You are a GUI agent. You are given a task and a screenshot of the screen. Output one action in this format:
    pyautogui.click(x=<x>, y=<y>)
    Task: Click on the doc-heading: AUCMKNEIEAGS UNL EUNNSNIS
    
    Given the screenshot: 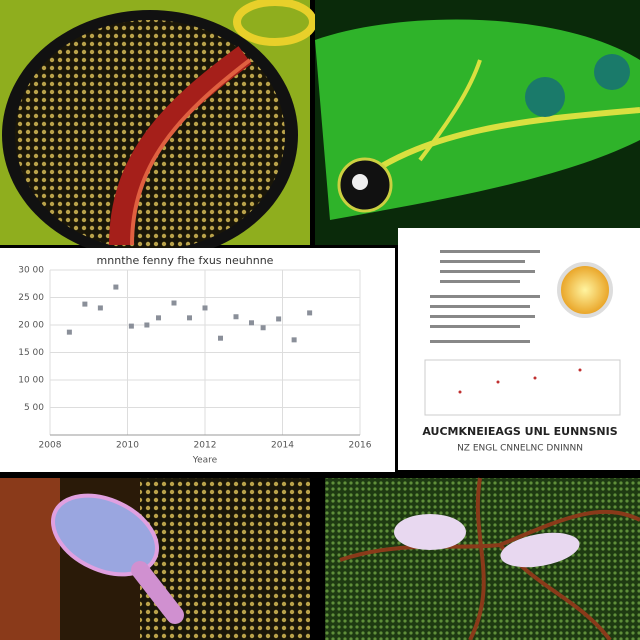 What is the action you would take?
    pyautogui.click(x=519, y=431)
    